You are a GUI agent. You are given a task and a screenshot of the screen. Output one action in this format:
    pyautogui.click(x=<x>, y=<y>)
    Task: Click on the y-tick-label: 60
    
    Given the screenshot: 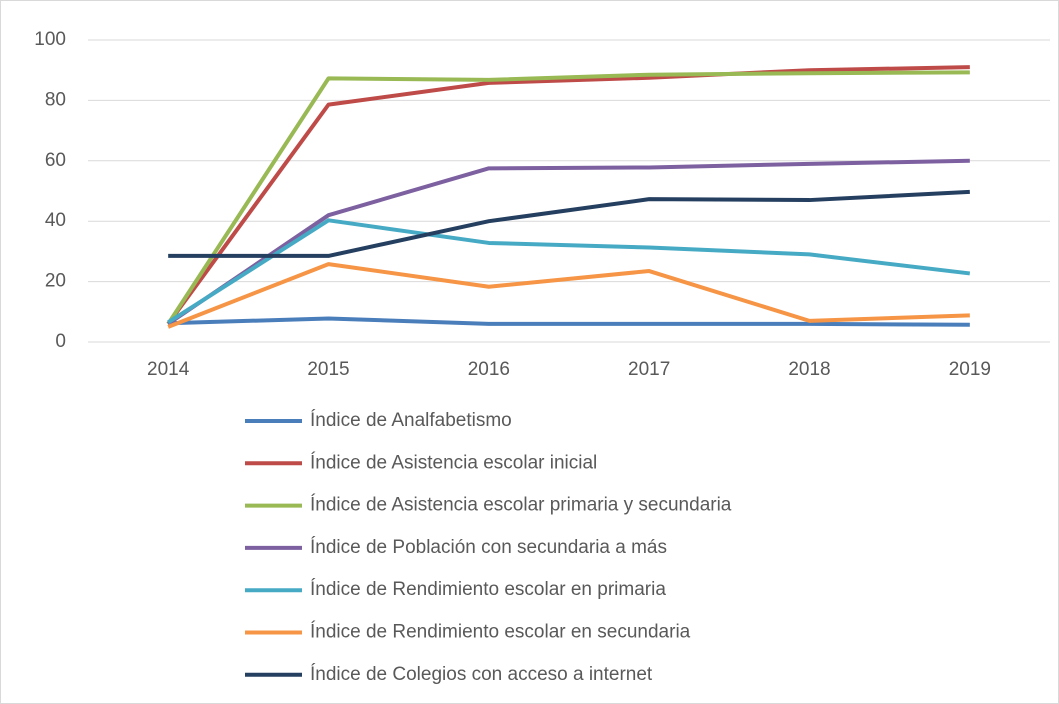 What is the action you would take?
    pyautogui.click(x=55, y=160)
    